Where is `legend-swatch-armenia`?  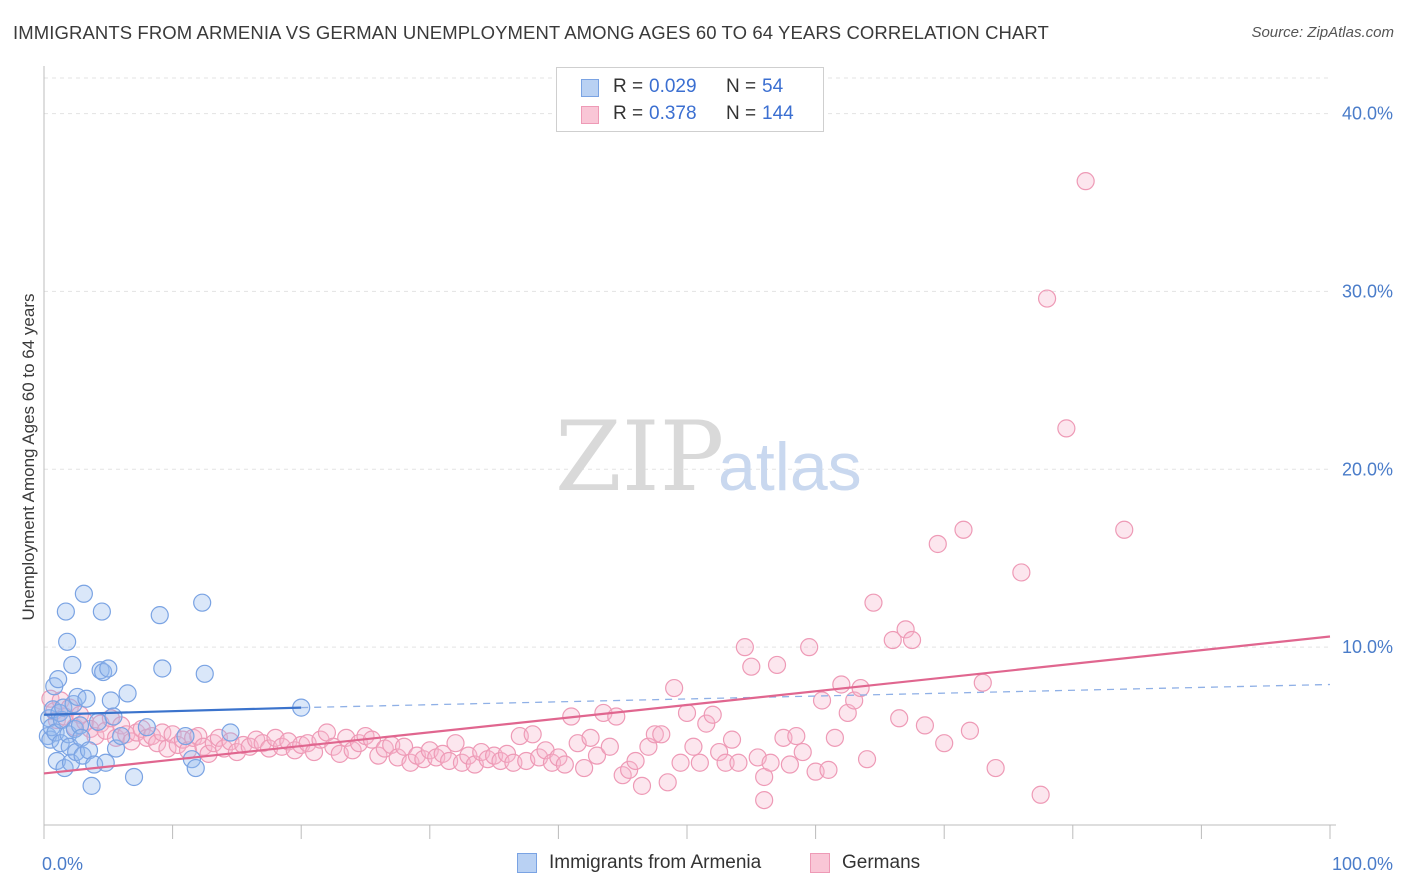 legend-swatch-armenia is located at coordinates (590, 88).